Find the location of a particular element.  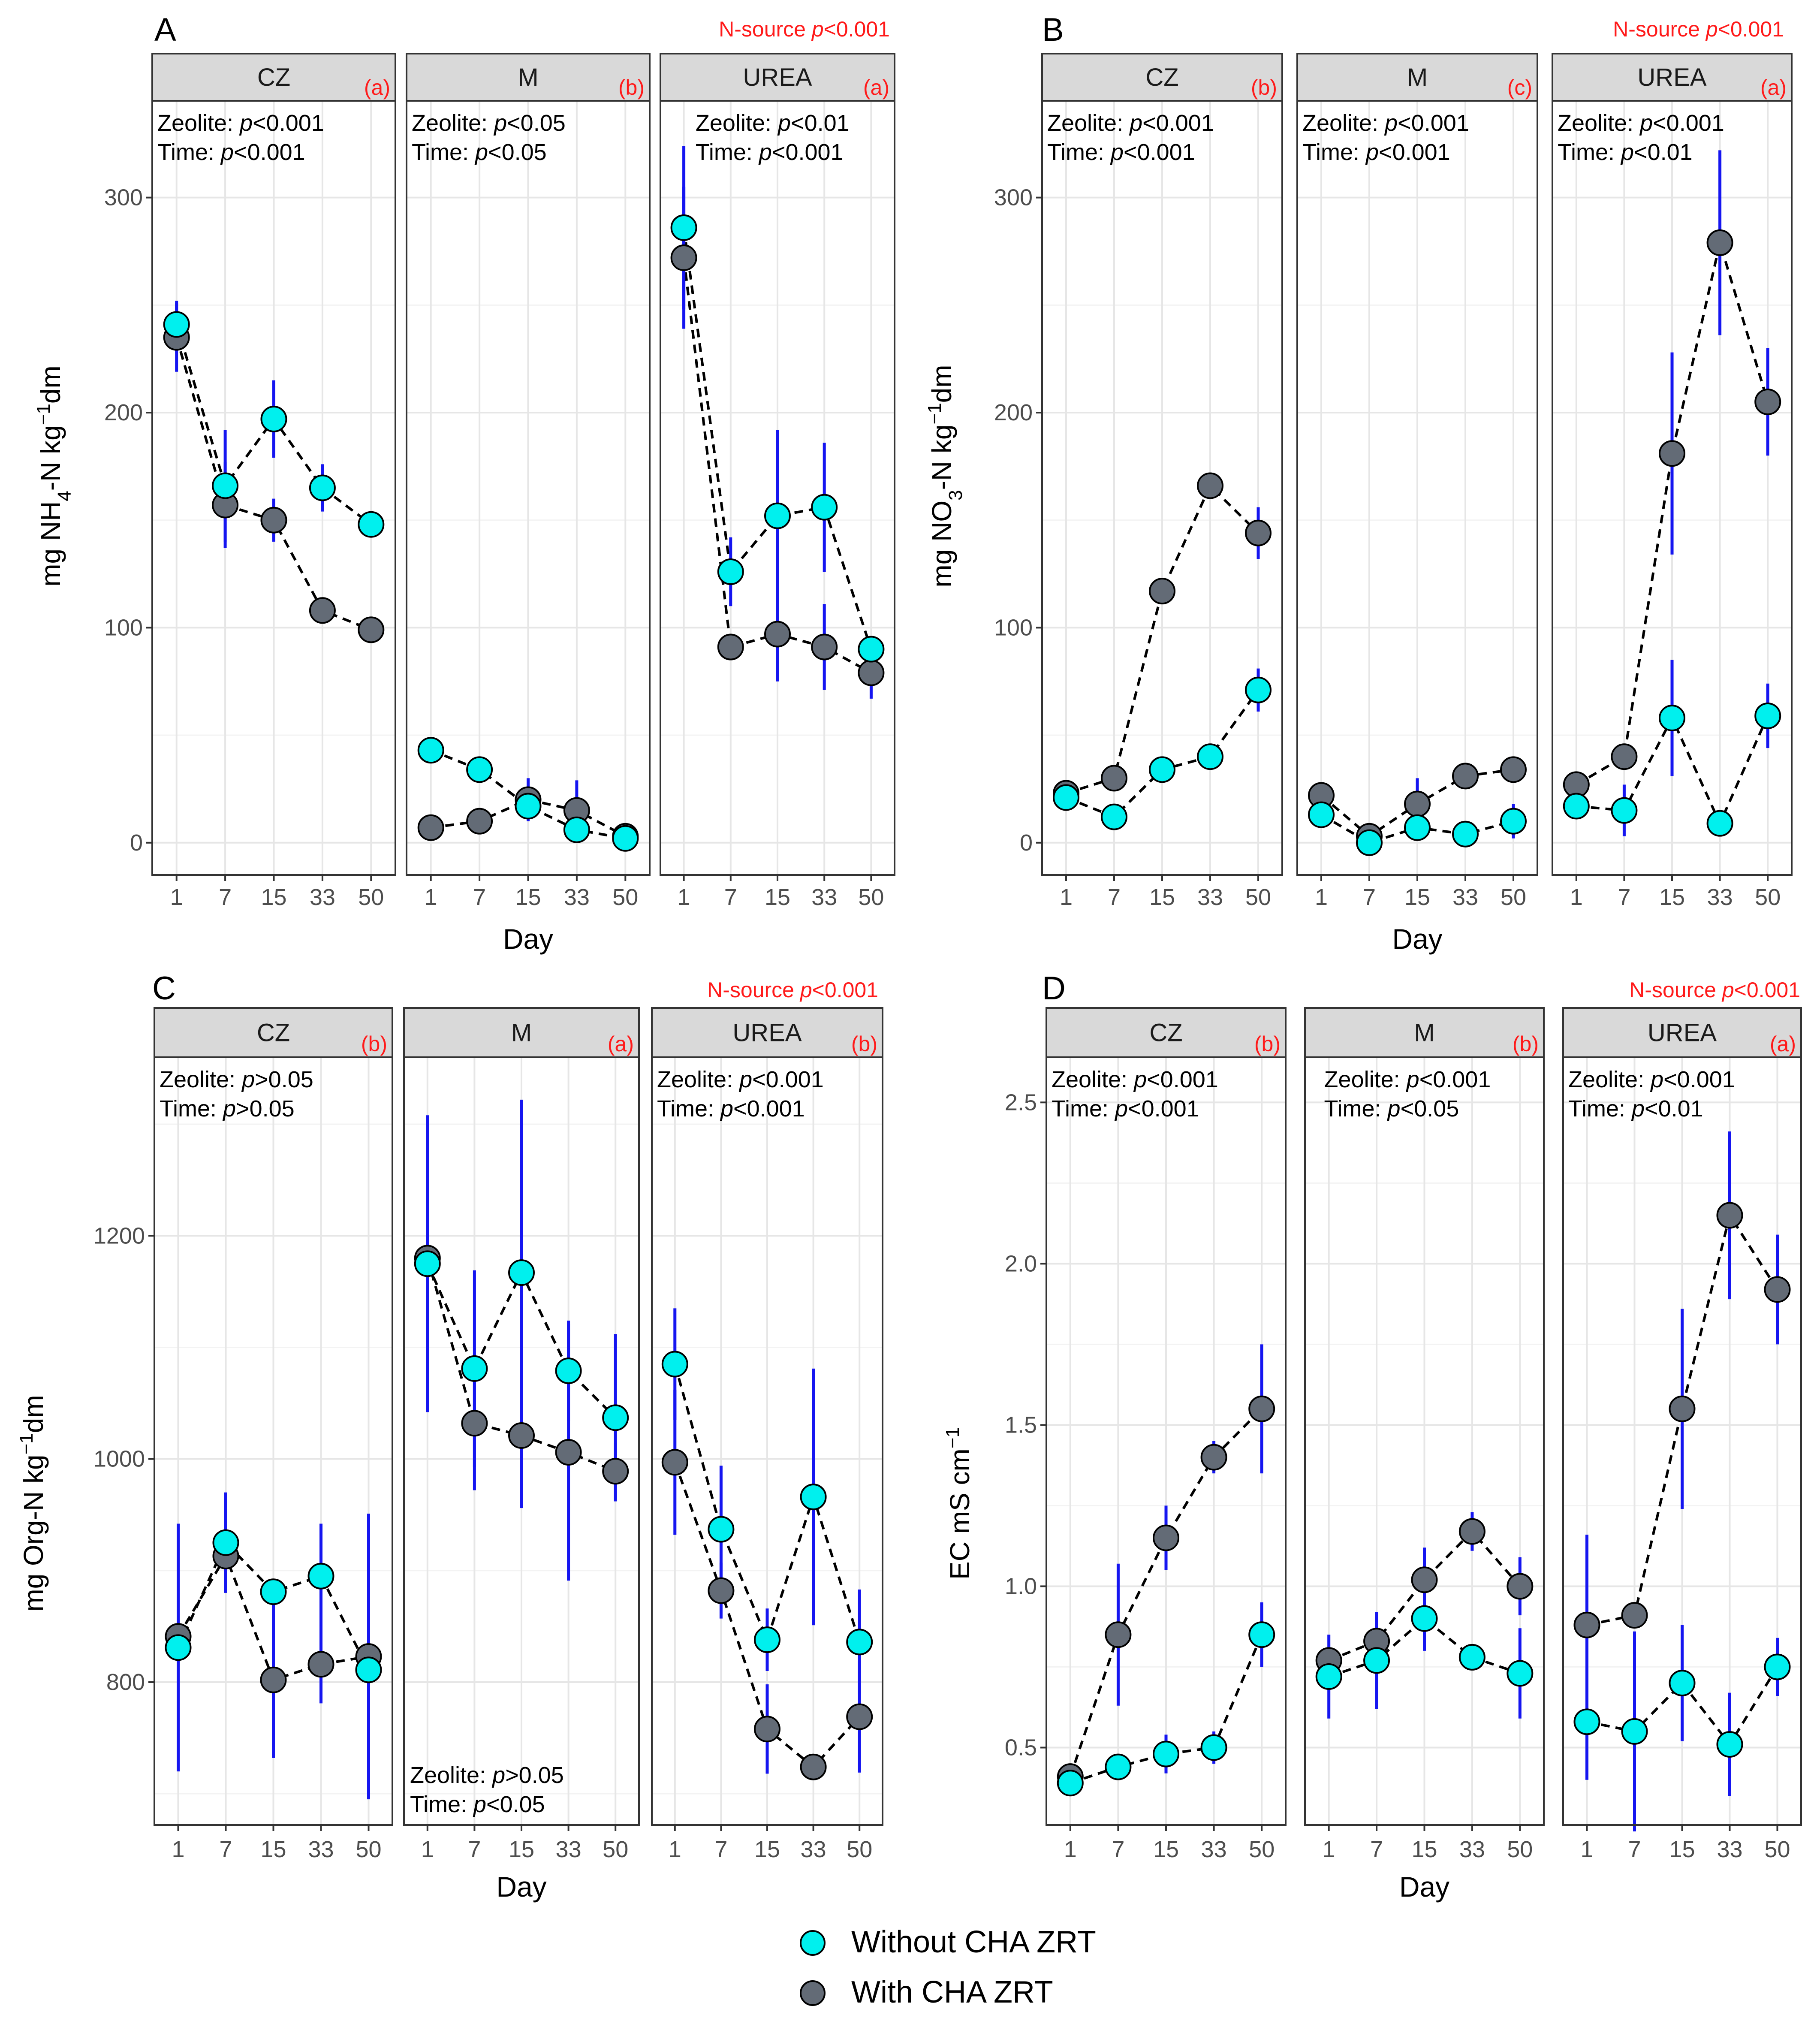

panel-label-C: C is located at coordinates (164, 988).